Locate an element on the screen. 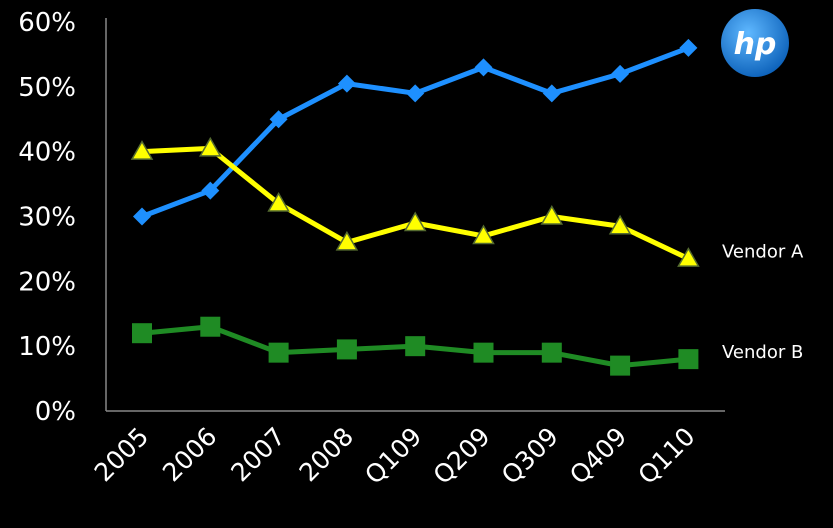 This screenshot has height=528, width=833. x-tick-label: Q409 is located at coordinates (598, 456).